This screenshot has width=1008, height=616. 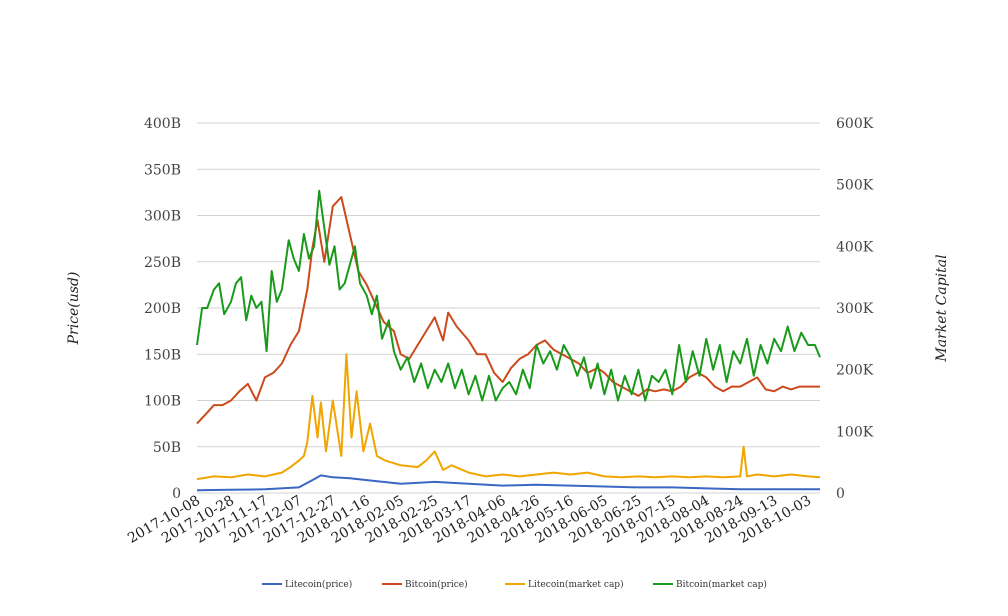 I want to click on left-tick-label: 100B, so click(x=162, y=402).